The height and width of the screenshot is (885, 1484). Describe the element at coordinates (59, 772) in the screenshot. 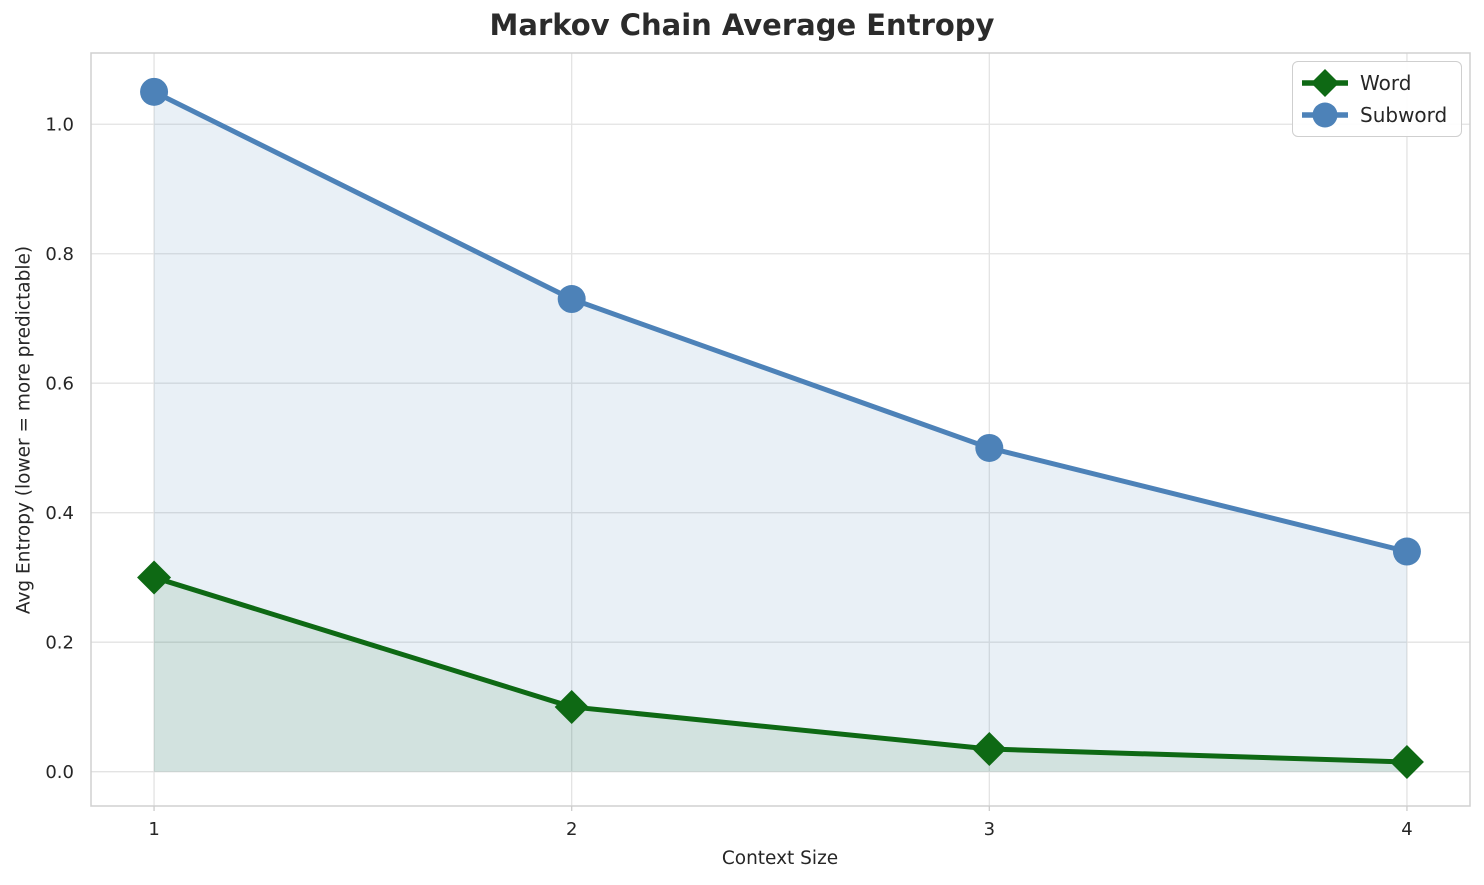

I see `y-tick-label: 0.0` at that location.